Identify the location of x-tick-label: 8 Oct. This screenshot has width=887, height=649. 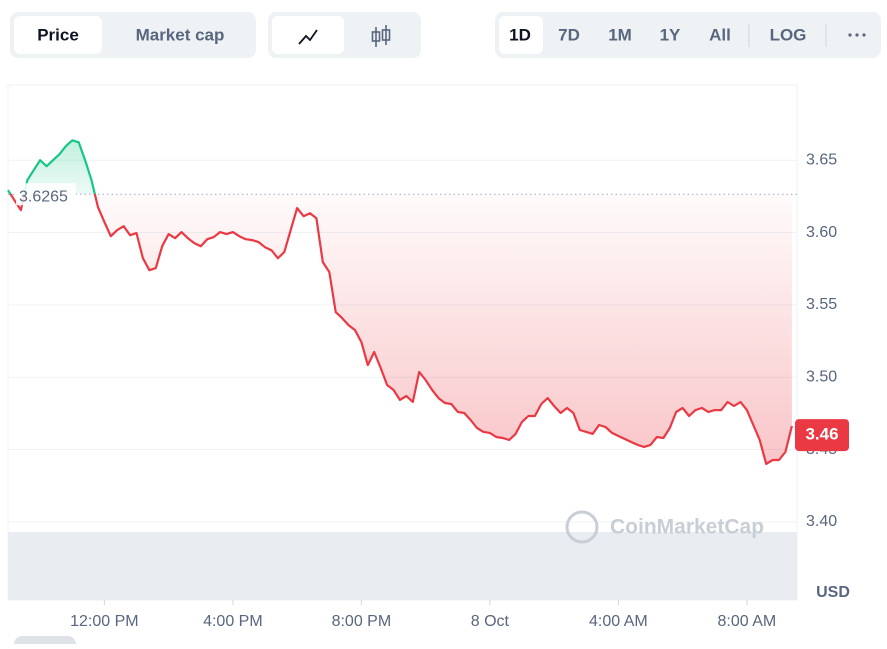
(490, 621).